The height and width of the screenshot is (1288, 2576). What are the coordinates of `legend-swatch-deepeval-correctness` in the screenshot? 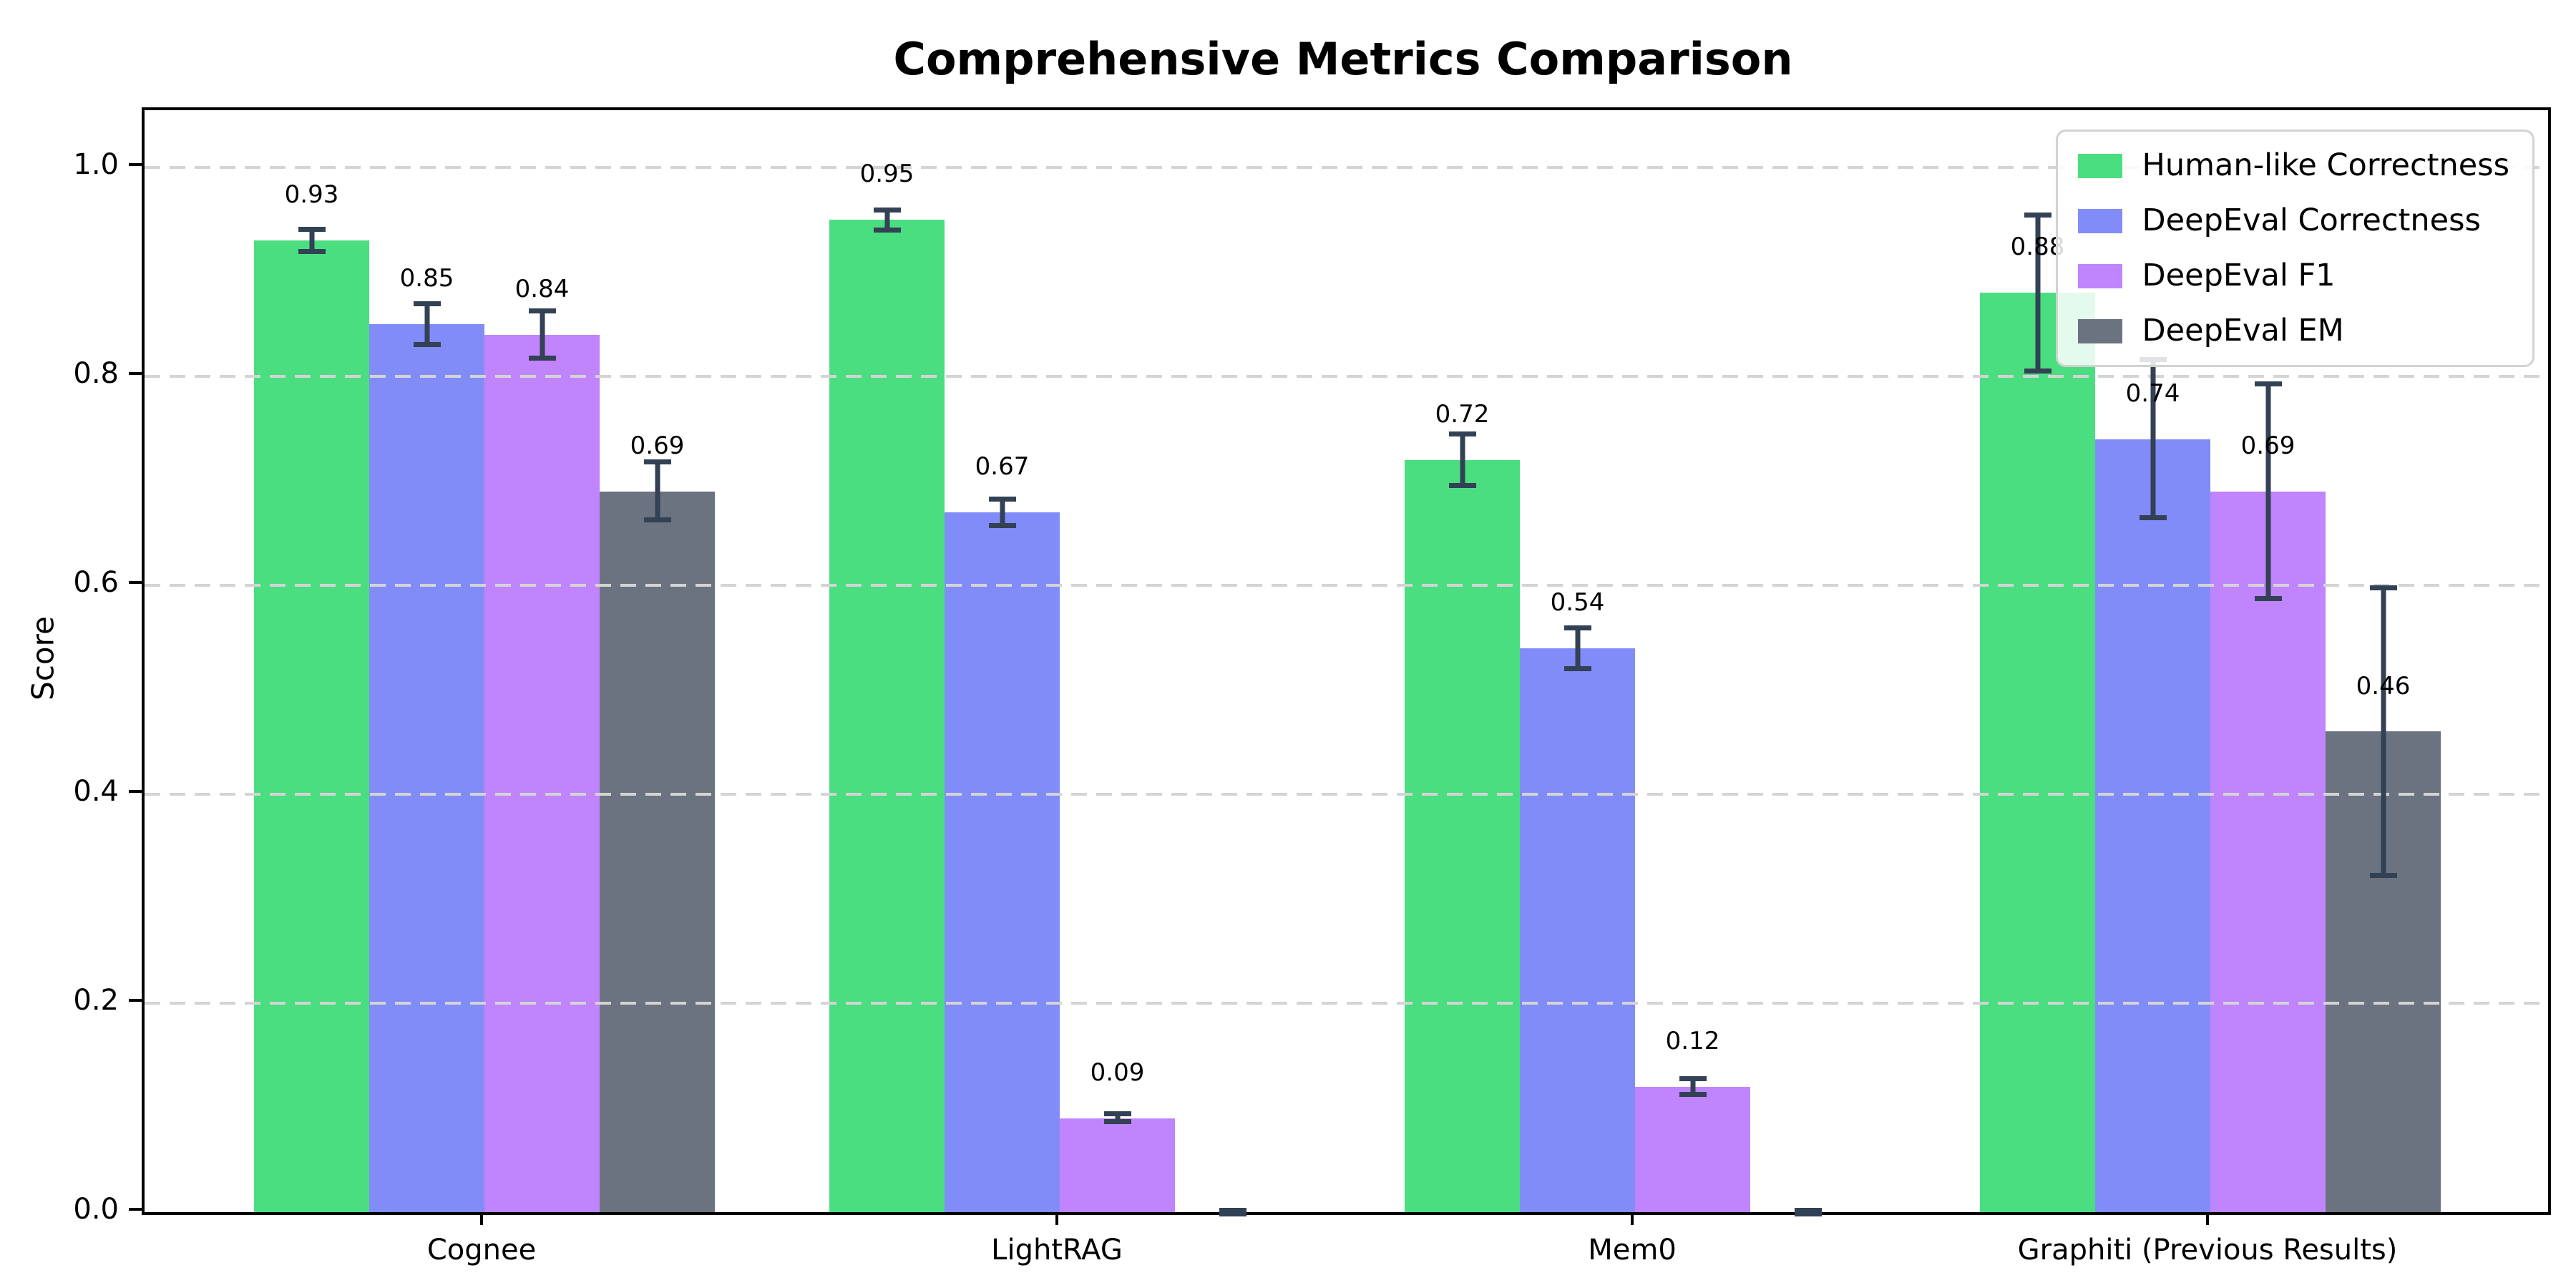 It's located at (2099, 220).